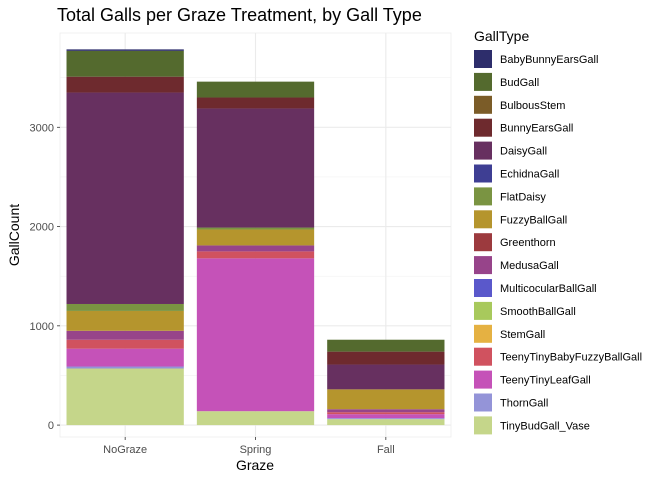  Describe the element at coordinates (483, 356) in the screenshot. I see `legend-key-TeenyTinyBabyFuzzyBallGall` at that location.